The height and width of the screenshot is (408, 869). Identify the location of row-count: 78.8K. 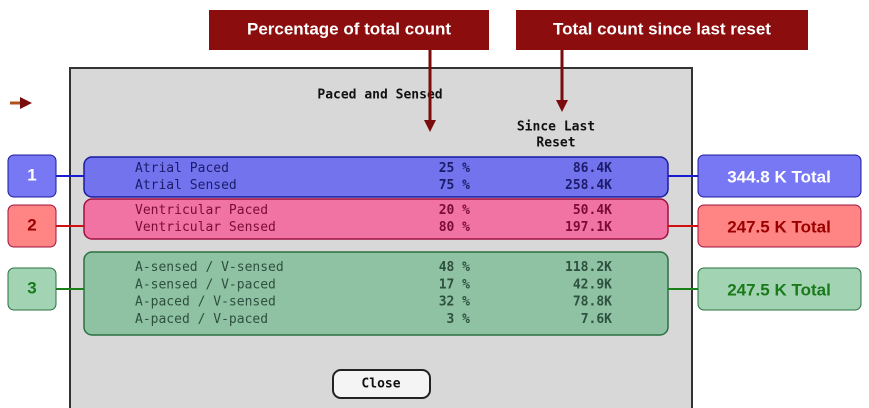
(592, 302).